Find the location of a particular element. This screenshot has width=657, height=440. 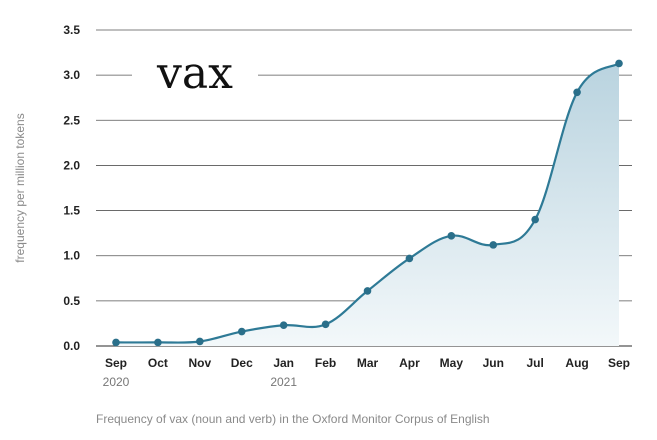

x-tick-label: Nov is located at coordinates (199, 363).